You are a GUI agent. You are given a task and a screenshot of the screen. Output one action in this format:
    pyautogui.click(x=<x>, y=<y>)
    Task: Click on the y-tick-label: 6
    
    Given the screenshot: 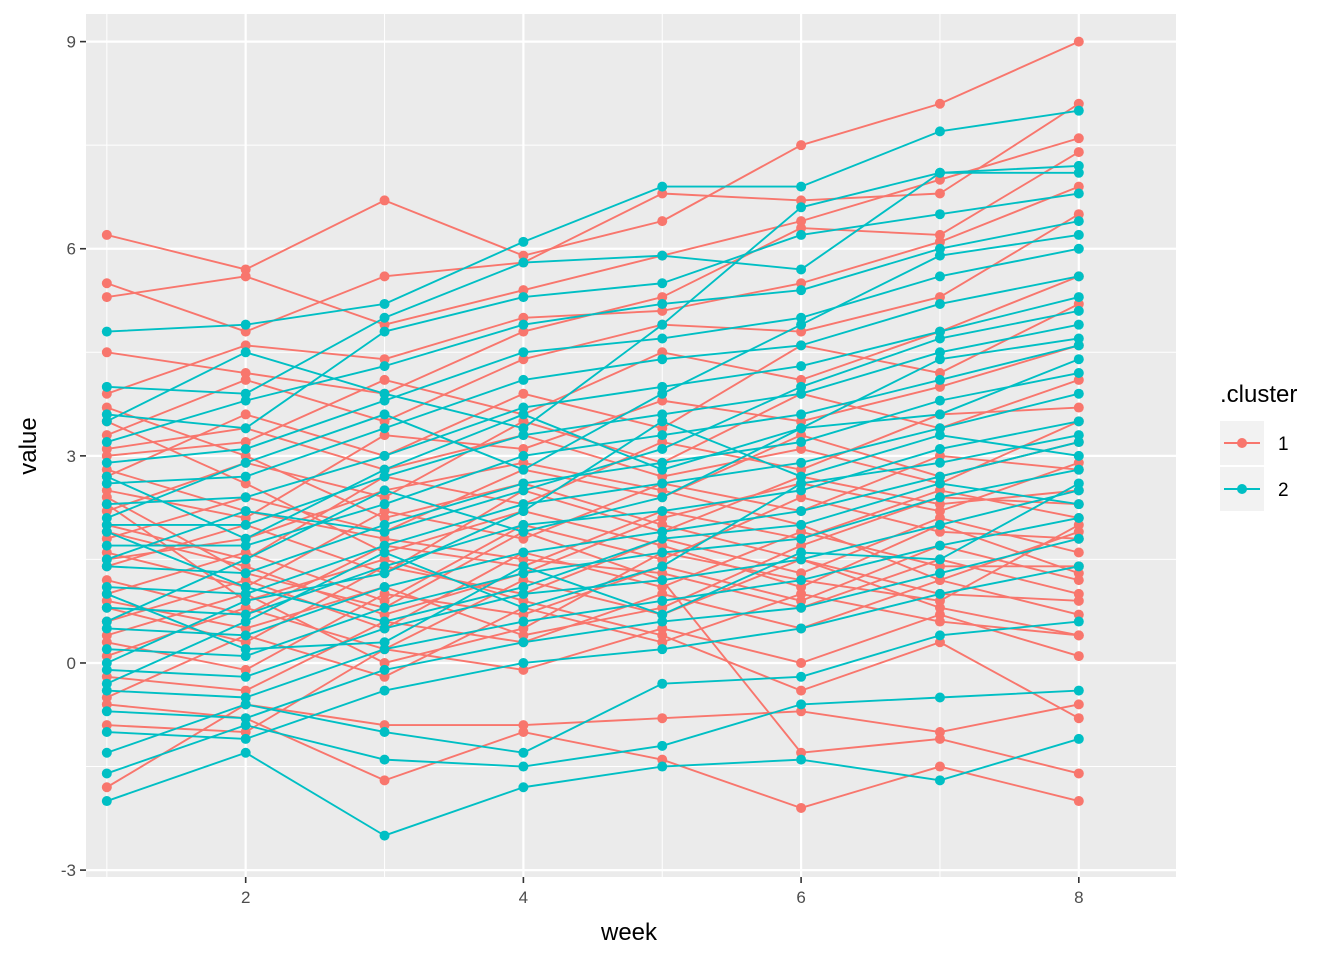 What is the action you would take?
    pyautogui.click(x=71, y=249)
    